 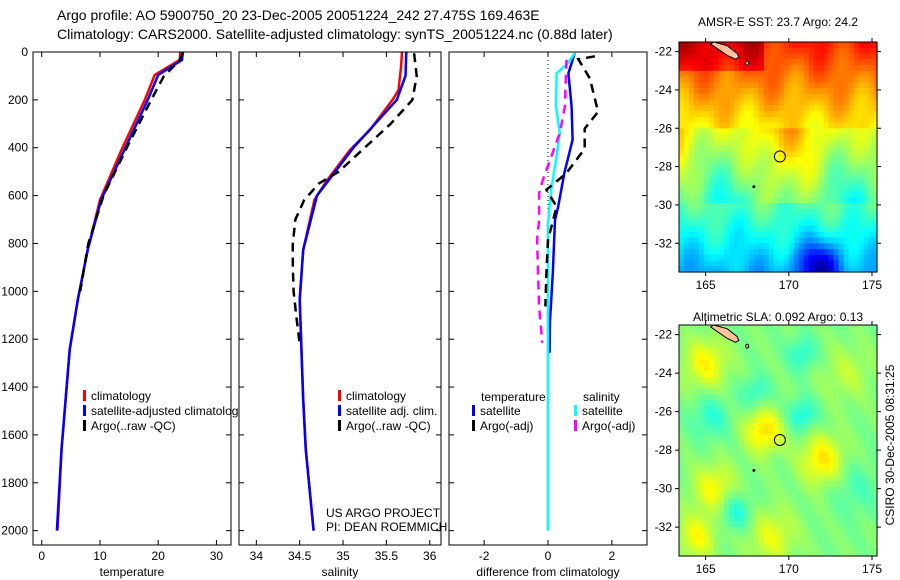 What do you see at coordinates (747, 63) in the screenshot?
I see `islet` at bounding box center [747, 63].